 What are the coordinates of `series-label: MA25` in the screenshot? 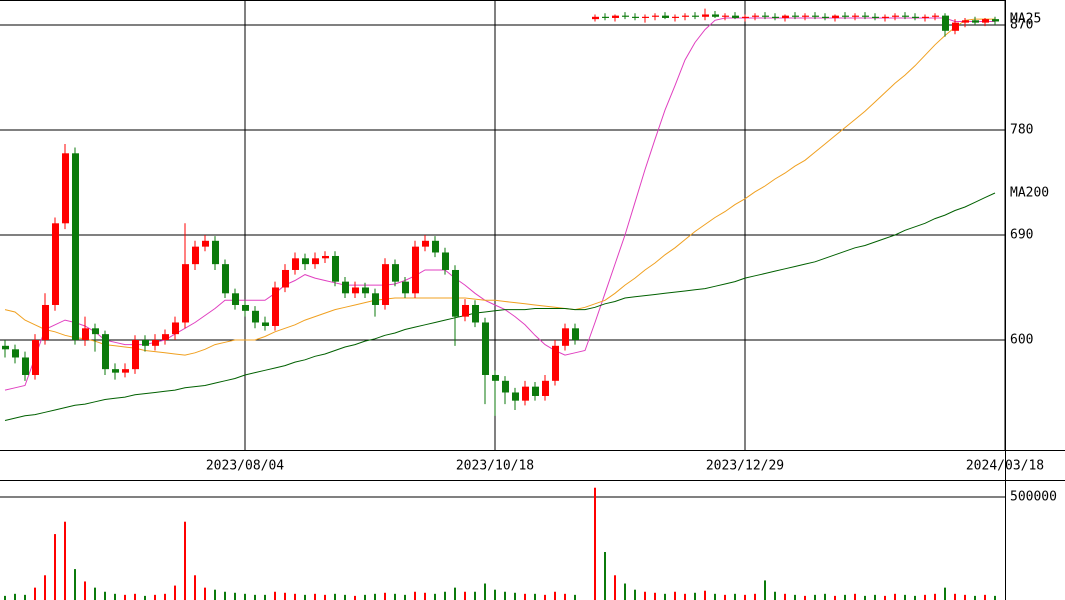 It's located at (1025, 19).